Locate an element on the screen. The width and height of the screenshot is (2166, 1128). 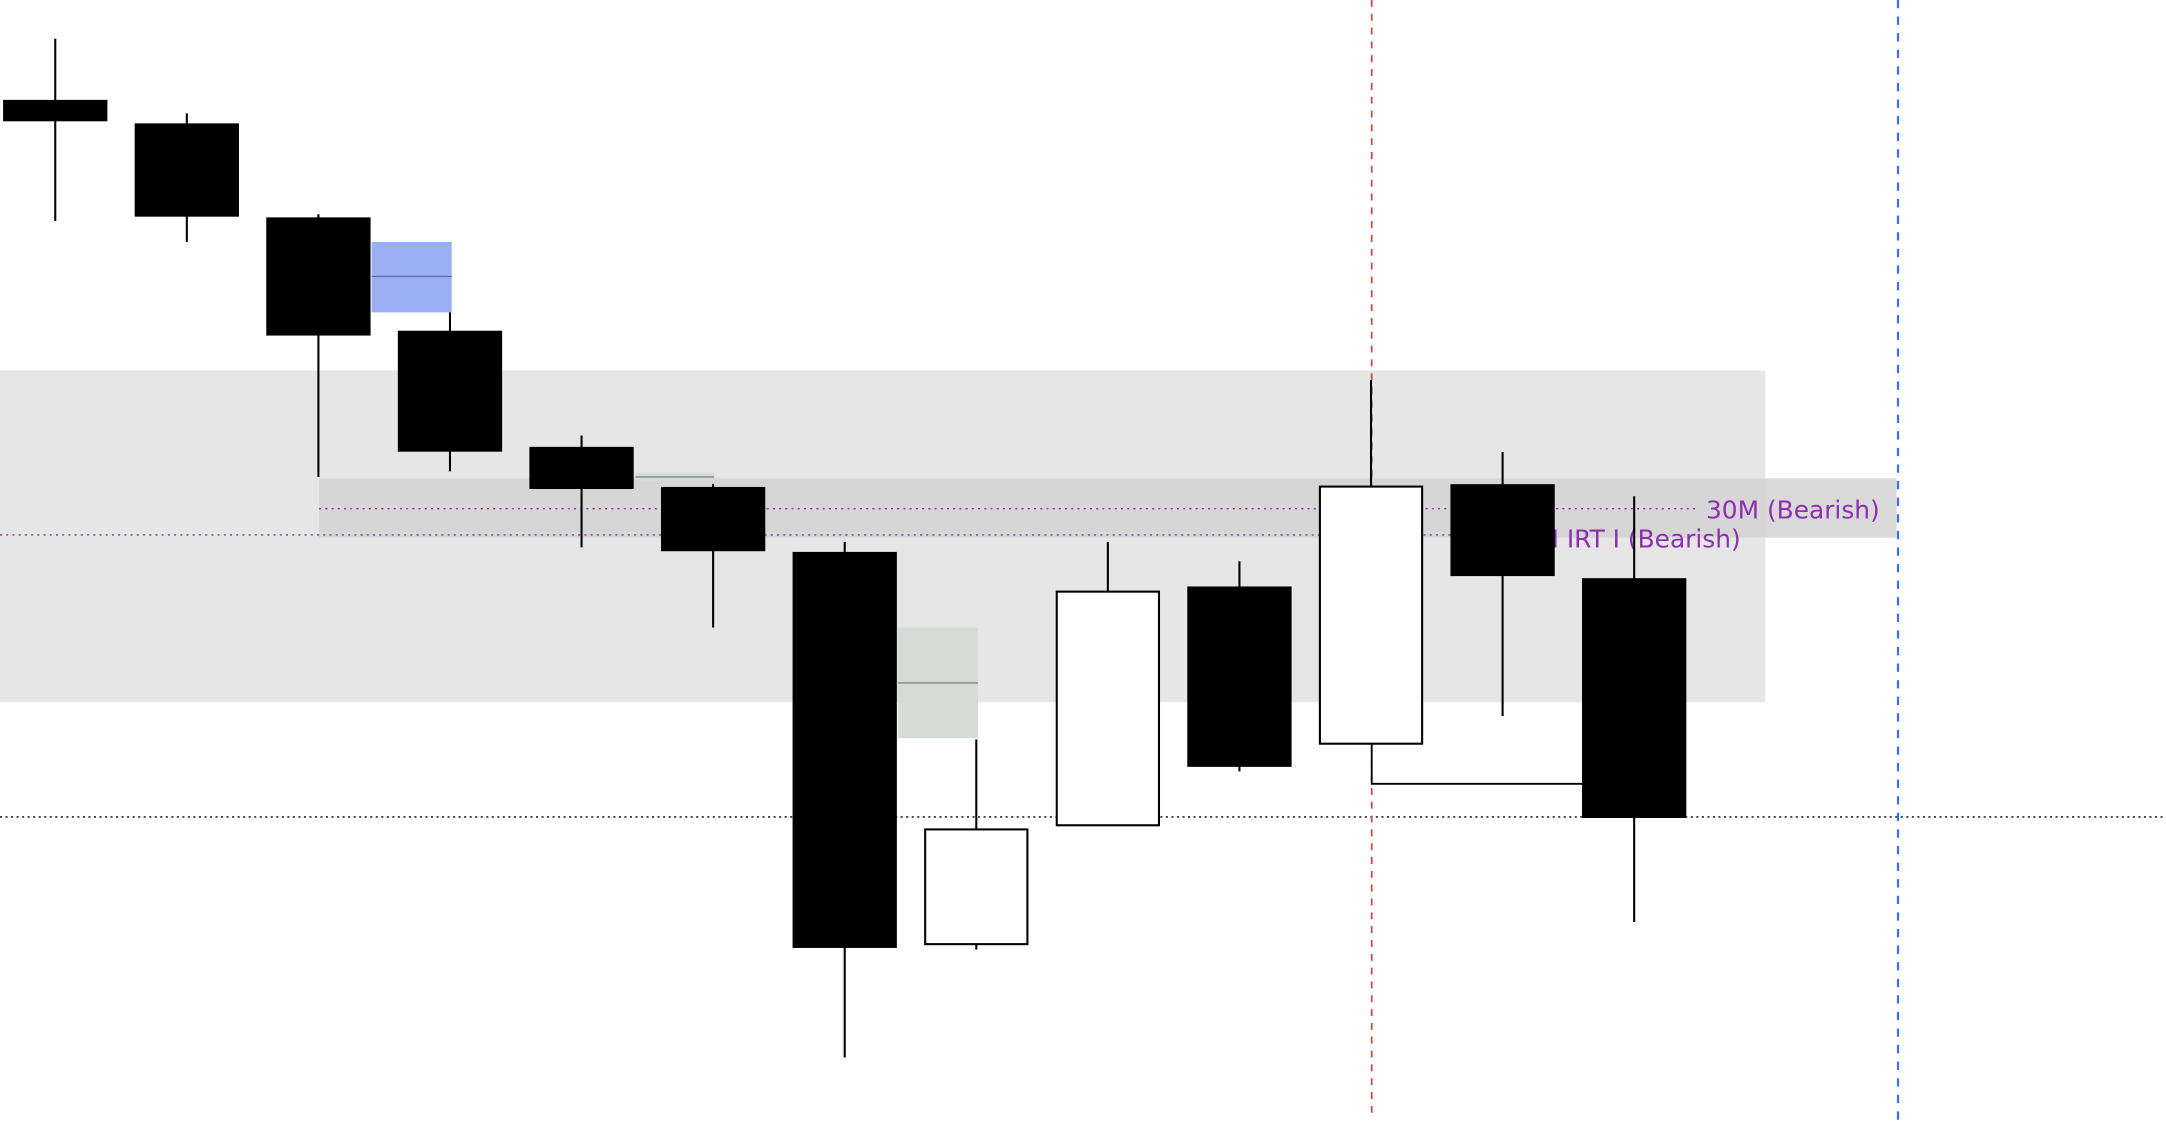
label-30m-bearish: 30M (Bearish) is located at coordinates (1793, 509).